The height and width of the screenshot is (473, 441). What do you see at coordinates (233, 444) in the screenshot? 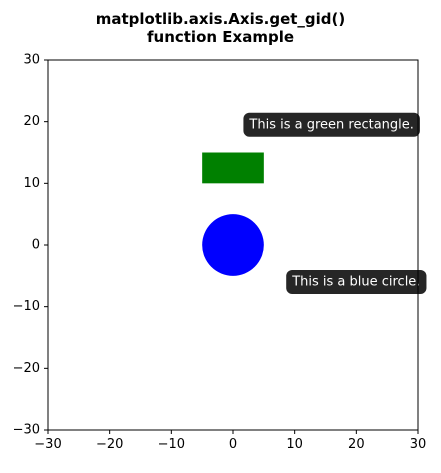
I see `x-tick-label: 0` at bounding box center [233, 444].